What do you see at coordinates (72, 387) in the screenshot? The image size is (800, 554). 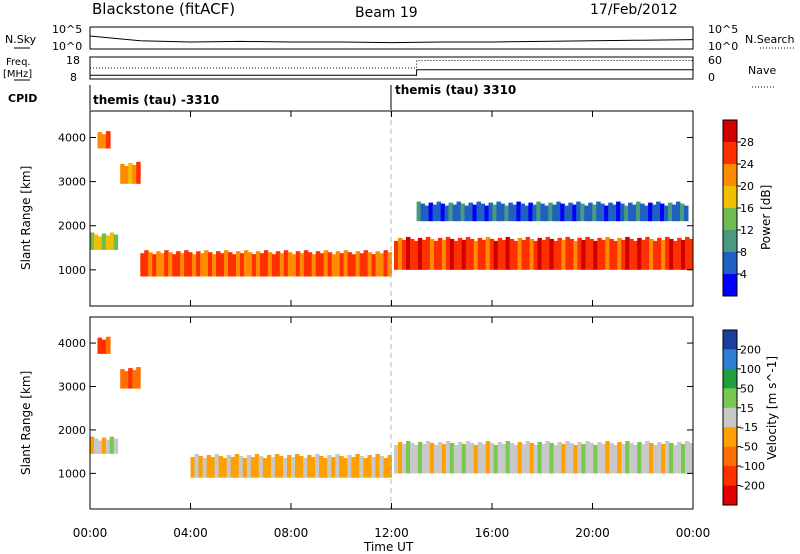 I see `y-tick-label: 3000` at bounding box center [72, 387].